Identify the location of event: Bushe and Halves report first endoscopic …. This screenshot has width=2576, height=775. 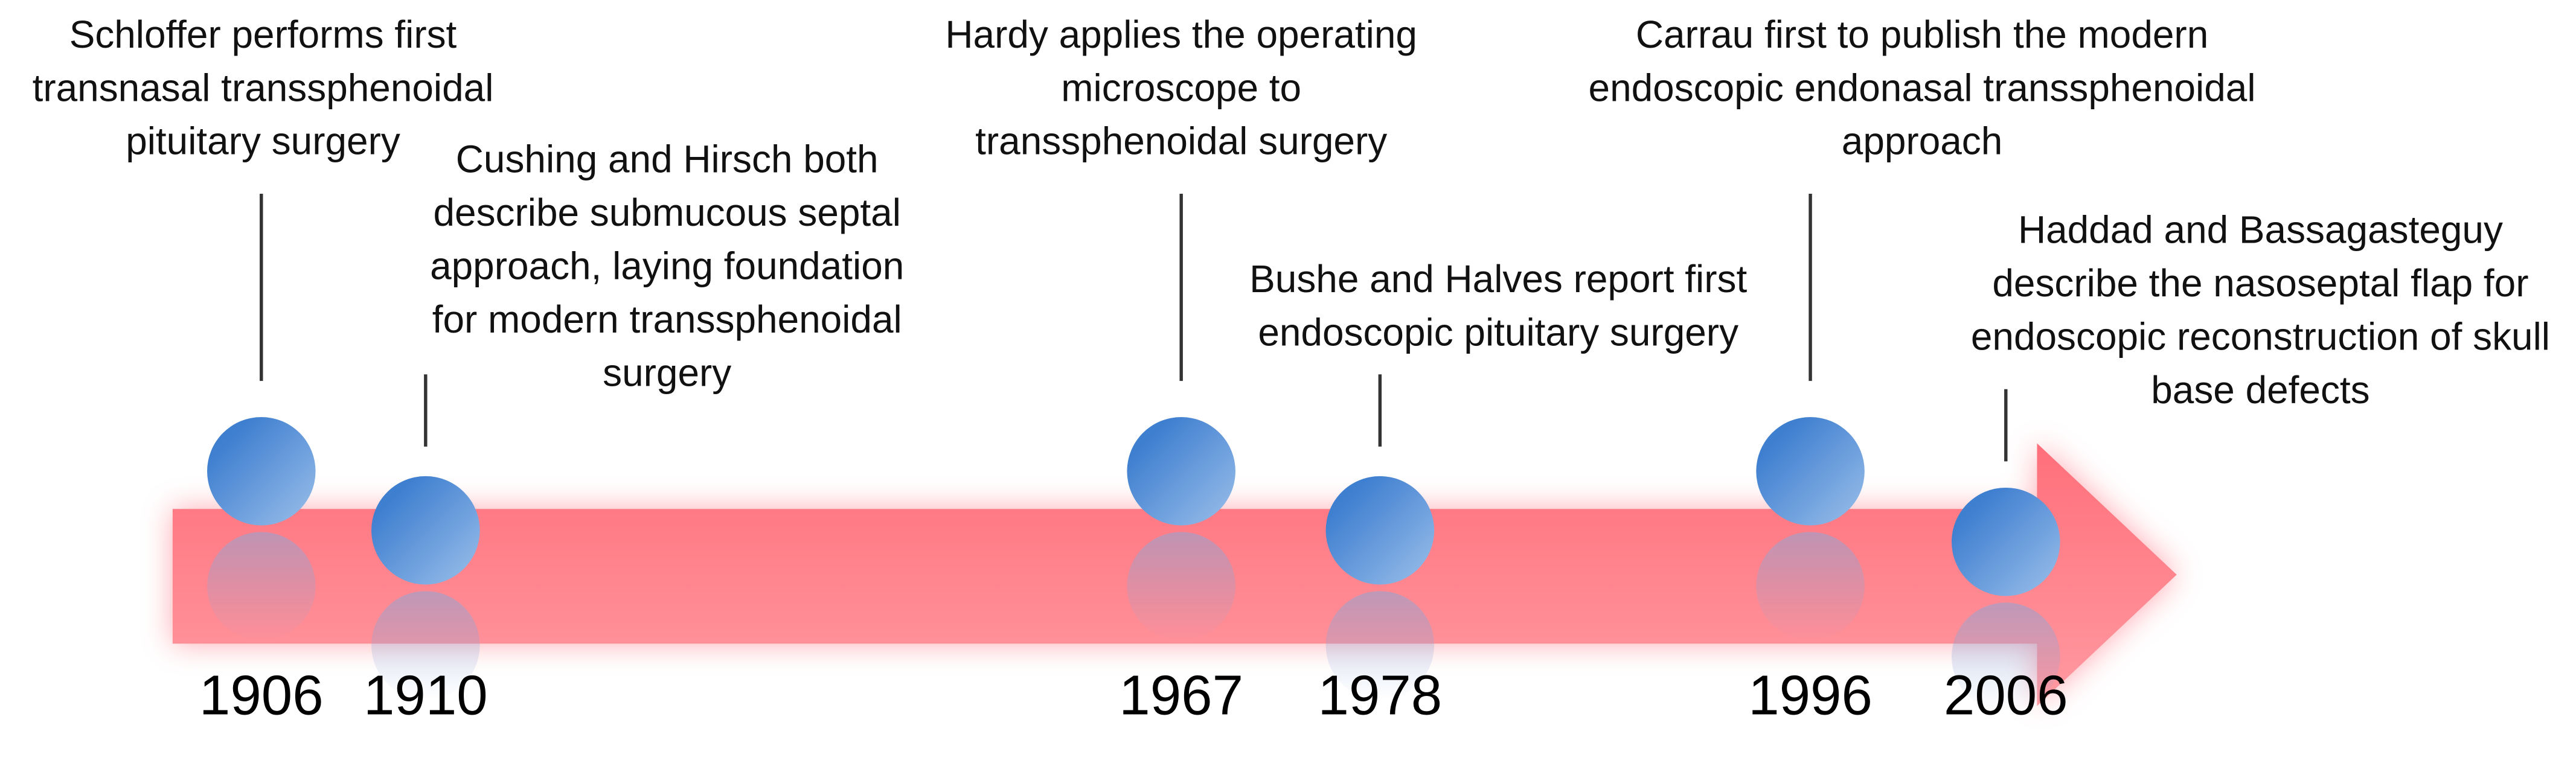
(1498, 491).